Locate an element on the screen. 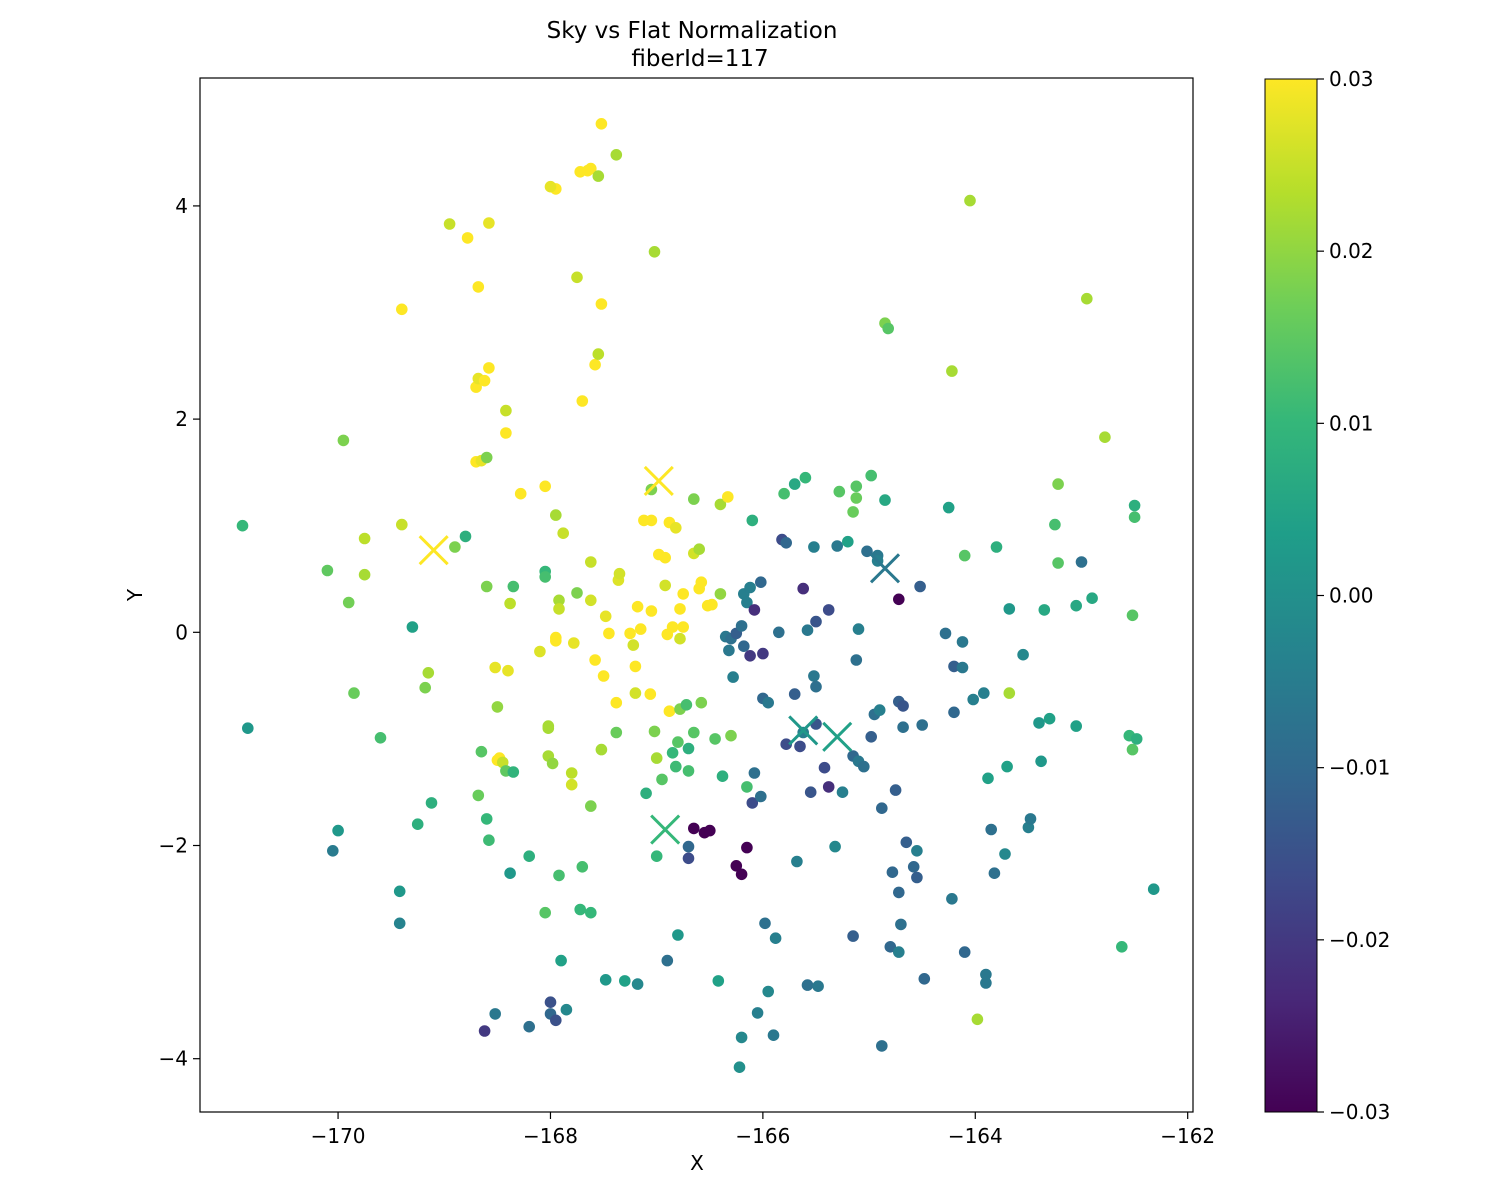 Image resolution: width=1500 pixels, height=1200 pixels. x-marker-stroke is located at coordinates (885, 568).